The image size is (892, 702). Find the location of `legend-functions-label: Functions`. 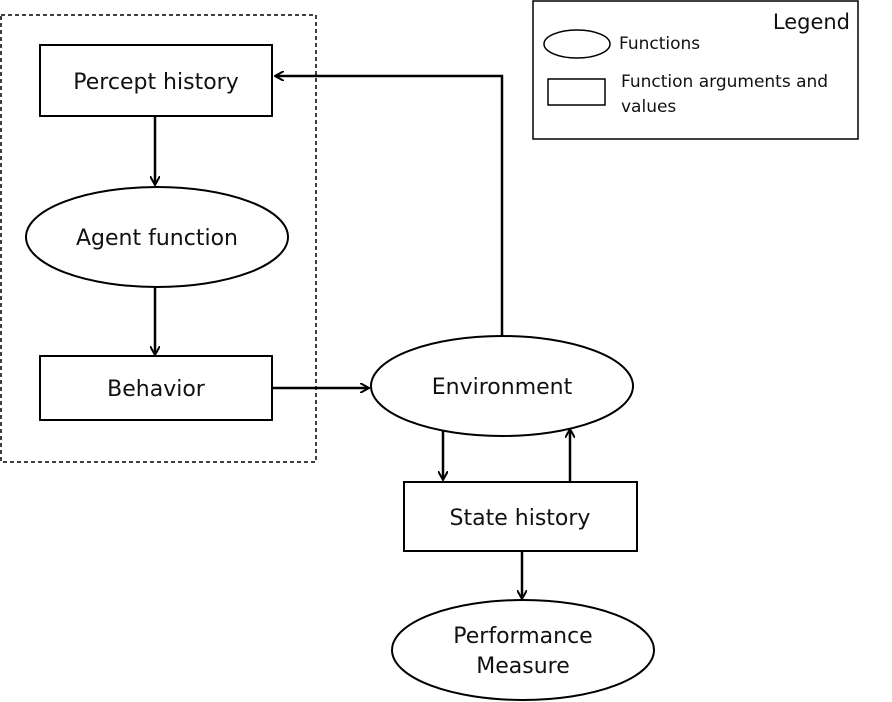

legend-functions-label: Functions is located at coordinates (659, 44).